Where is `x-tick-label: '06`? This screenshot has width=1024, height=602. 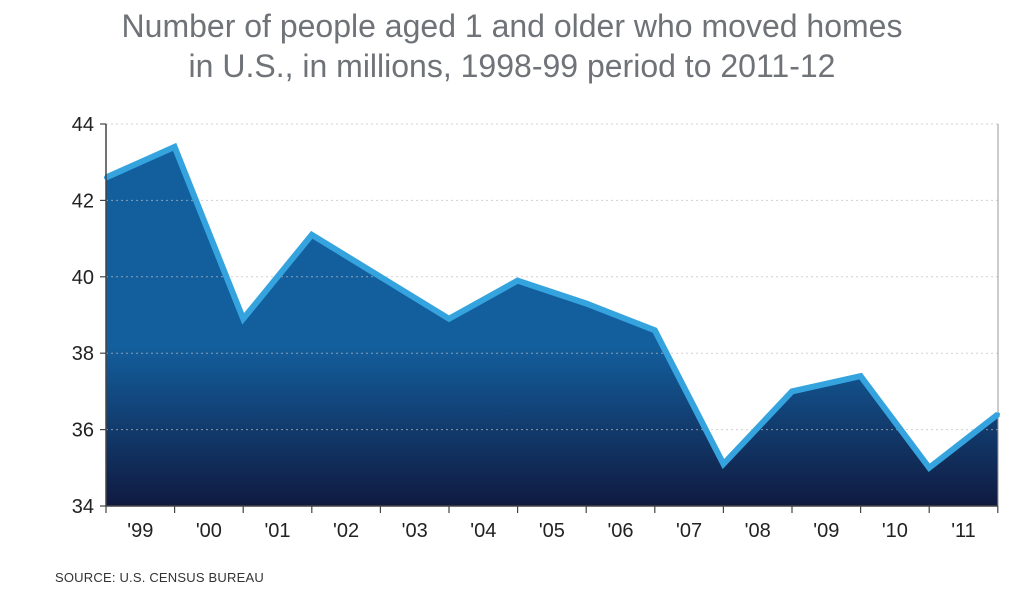 x-tick-label: '06 is located at coordinates (620, 531).